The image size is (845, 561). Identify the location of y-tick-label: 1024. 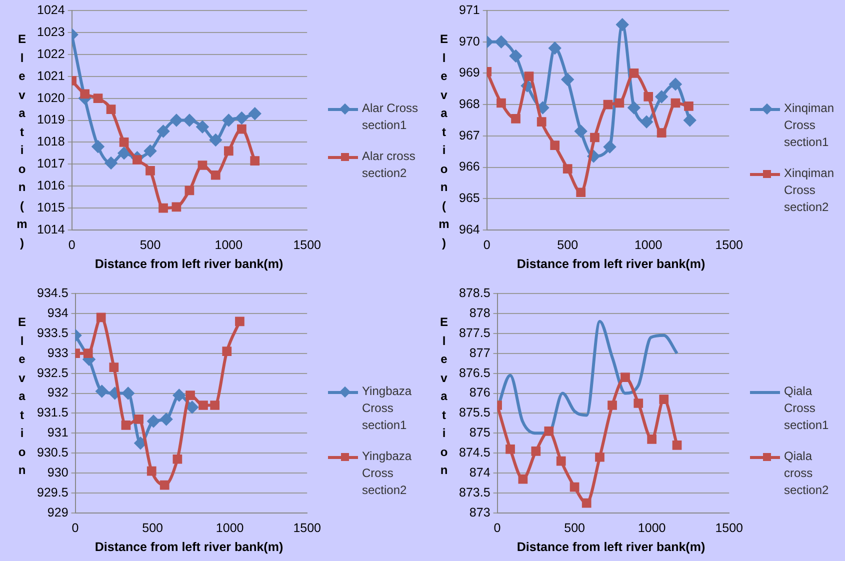
(50, 9).